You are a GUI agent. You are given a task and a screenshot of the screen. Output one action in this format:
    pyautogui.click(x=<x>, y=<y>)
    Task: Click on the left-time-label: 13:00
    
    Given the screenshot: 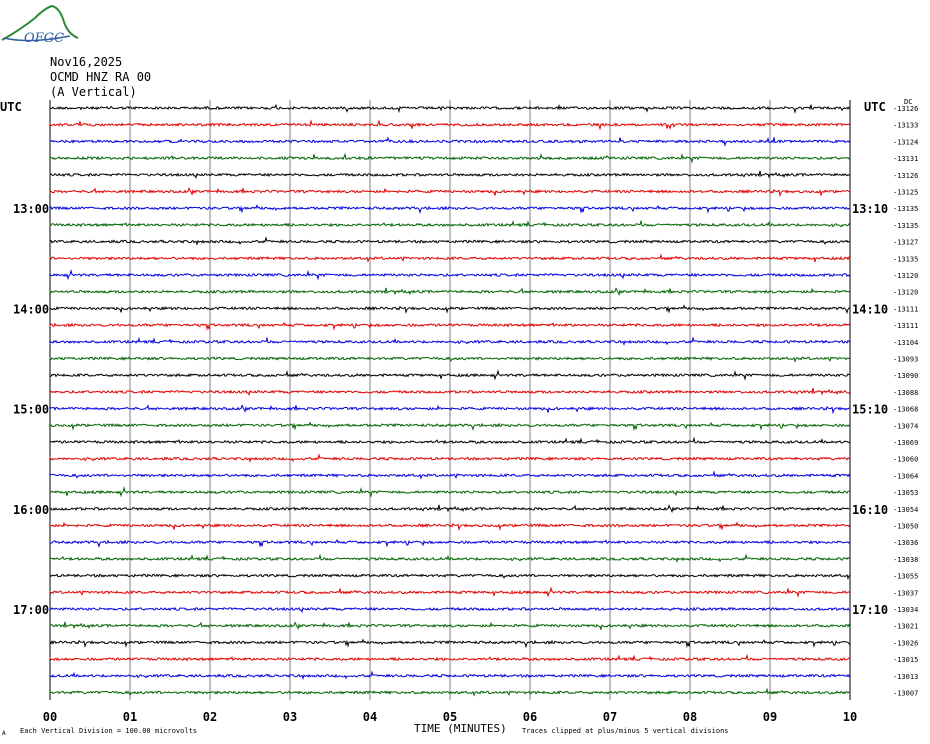 What is the action you would take?
    pyautogui.click(x=31, y=209)
    